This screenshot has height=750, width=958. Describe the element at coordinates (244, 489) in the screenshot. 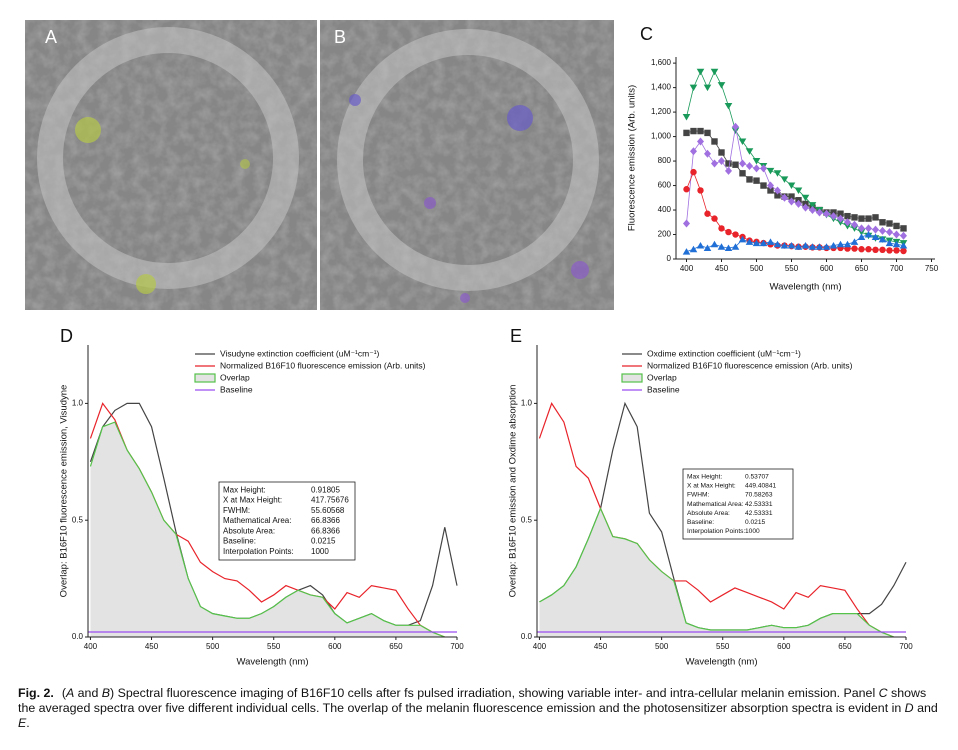

I see `stats-label: Max Height:` at that location.